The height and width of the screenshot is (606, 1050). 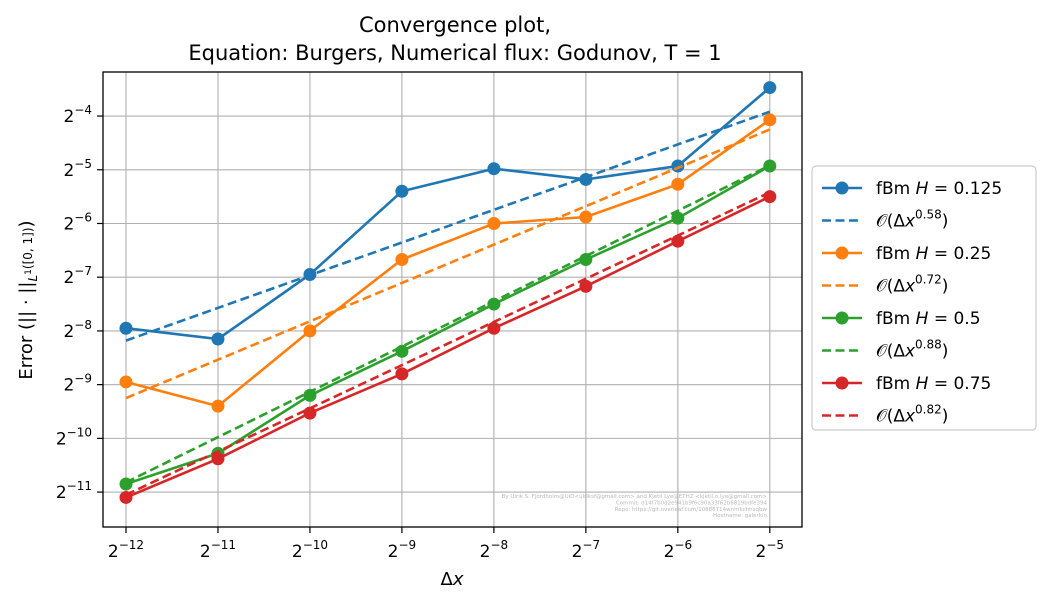 I want to click on x-tick-label: 2−12, so click(x=126, y=550).